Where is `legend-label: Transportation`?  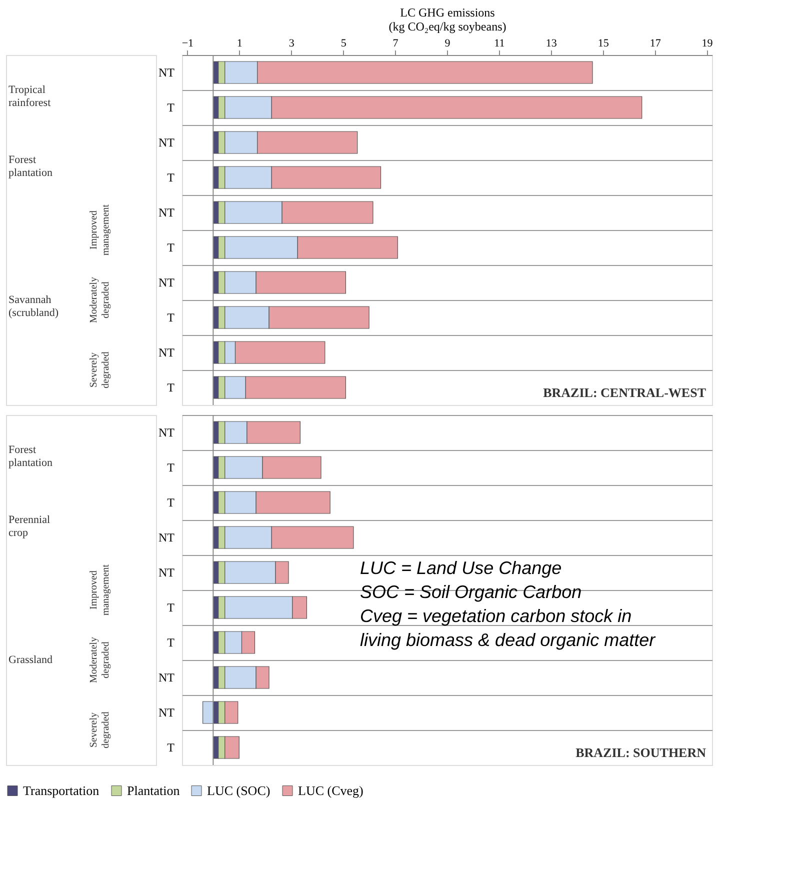
legend-label: Transportation is located at coordinates (61, 790).